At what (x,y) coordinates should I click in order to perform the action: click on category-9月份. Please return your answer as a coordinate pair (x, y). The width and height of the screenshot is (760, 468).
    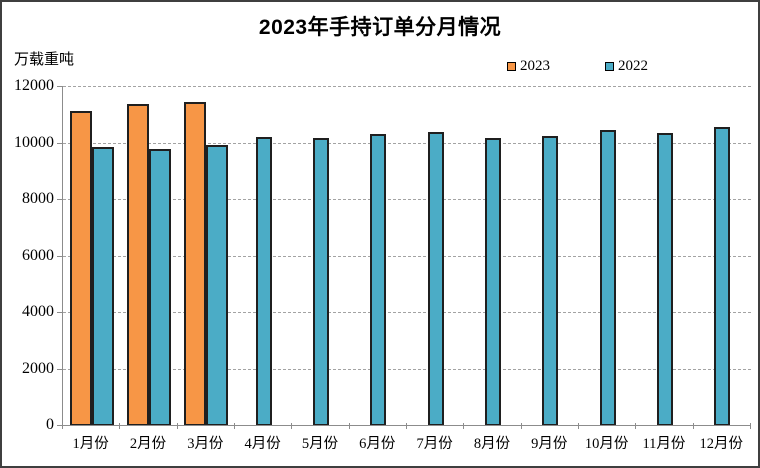
    Looking at the image, I should click on (550, 255).